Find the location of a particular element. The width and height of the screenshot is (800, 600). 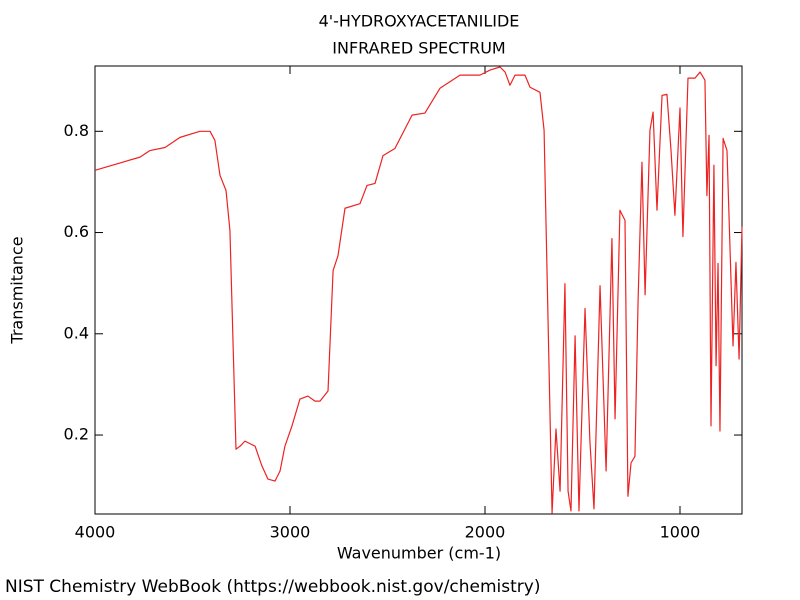

x-tick-label: 1000 is located at coordinates (680, 532).